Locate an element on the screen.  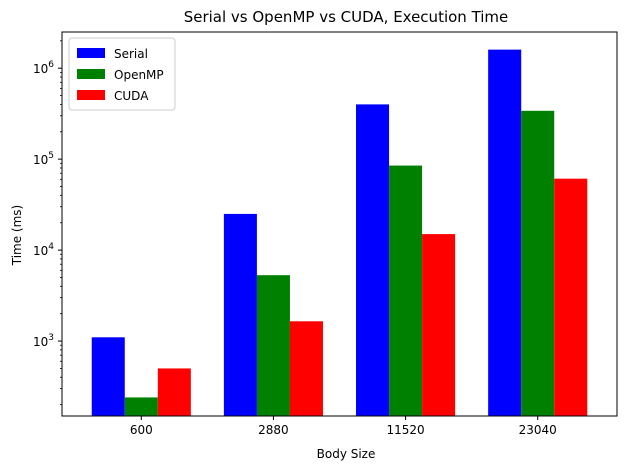
legend-swatch-openmp is located at coordinates (91, 74).